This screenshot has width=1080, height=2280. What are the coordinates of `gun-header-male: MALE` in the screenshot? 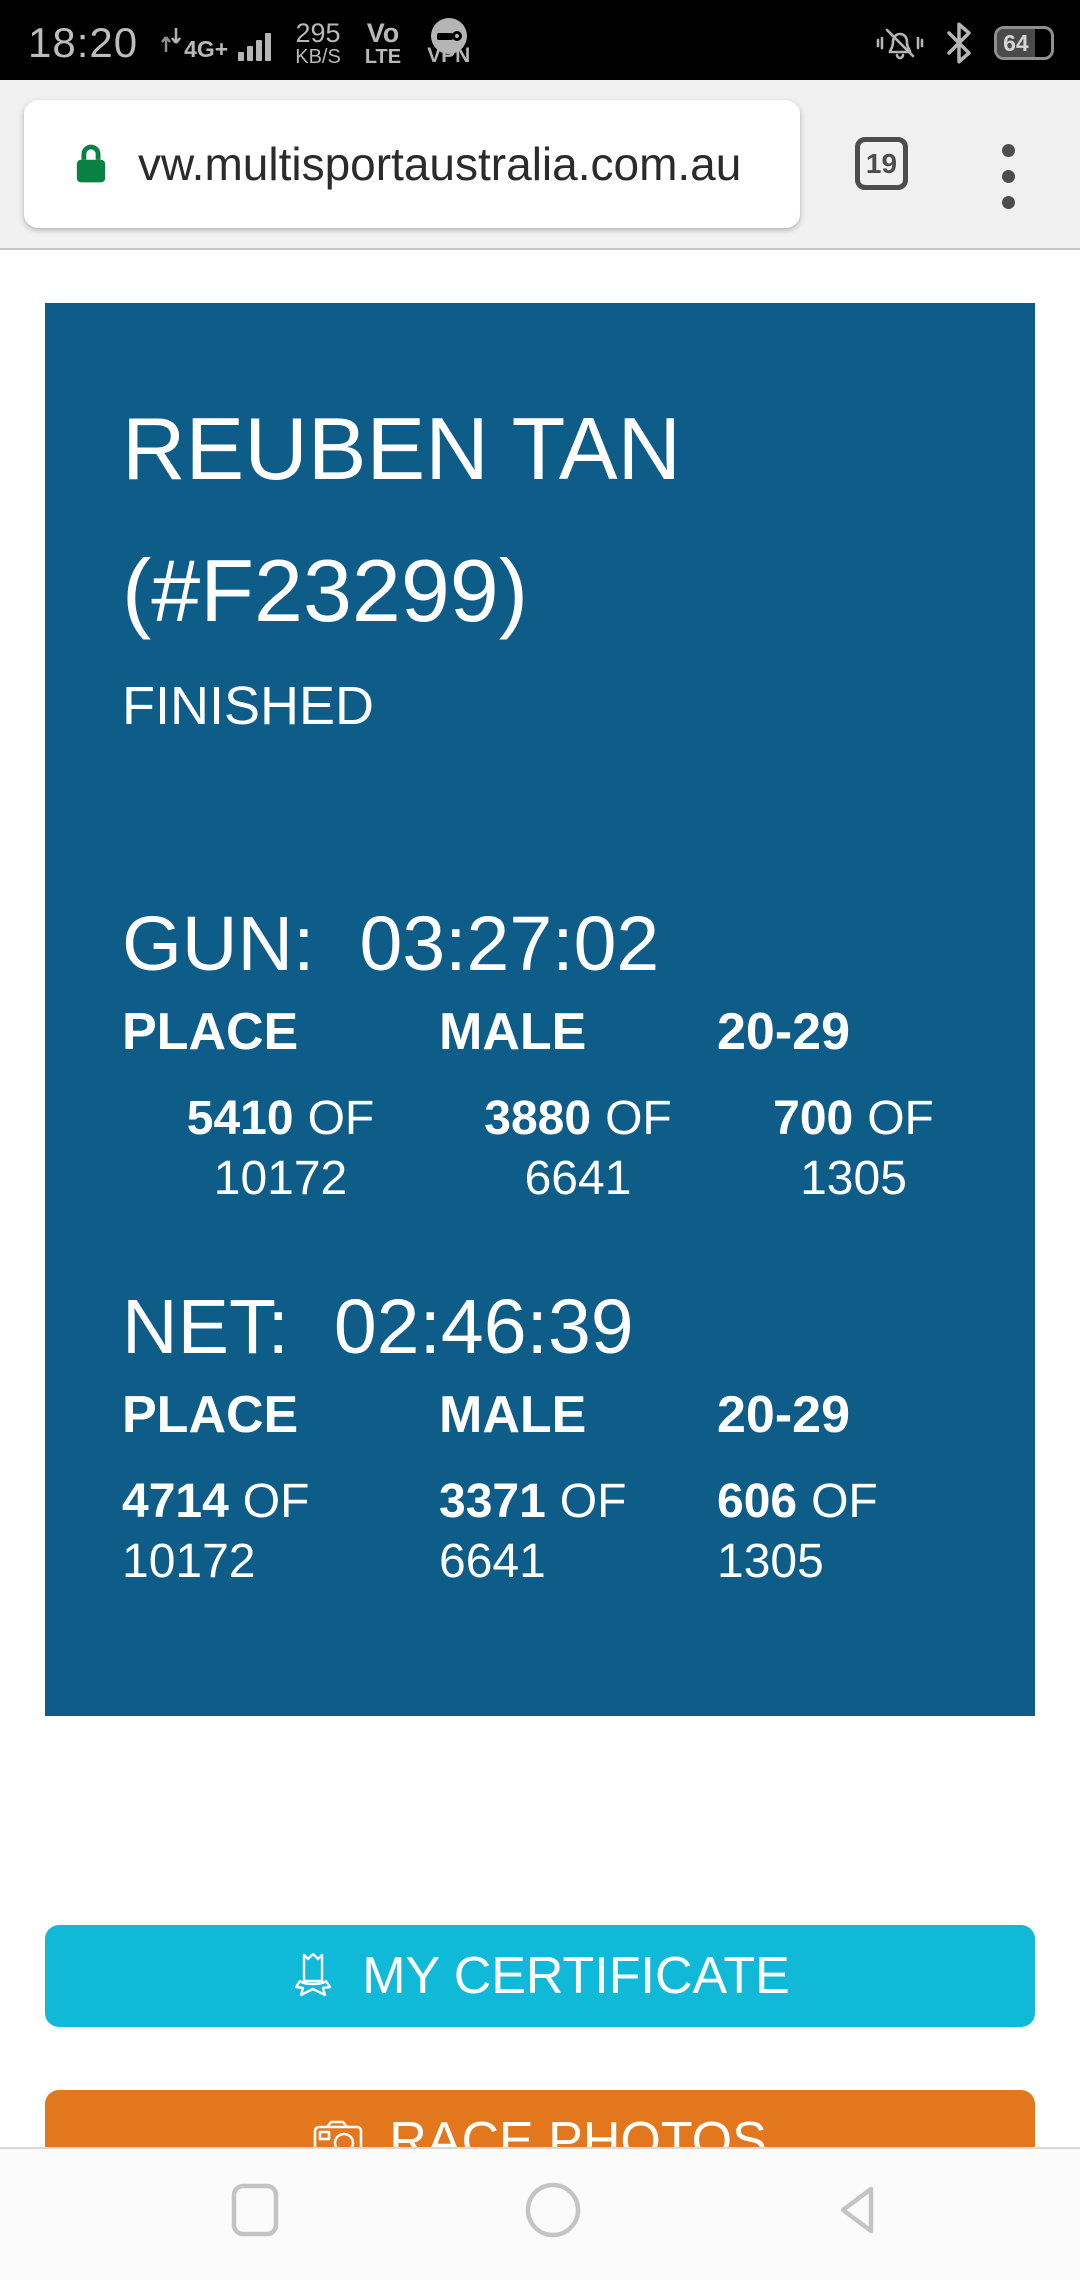 It's located at (513, 1032).